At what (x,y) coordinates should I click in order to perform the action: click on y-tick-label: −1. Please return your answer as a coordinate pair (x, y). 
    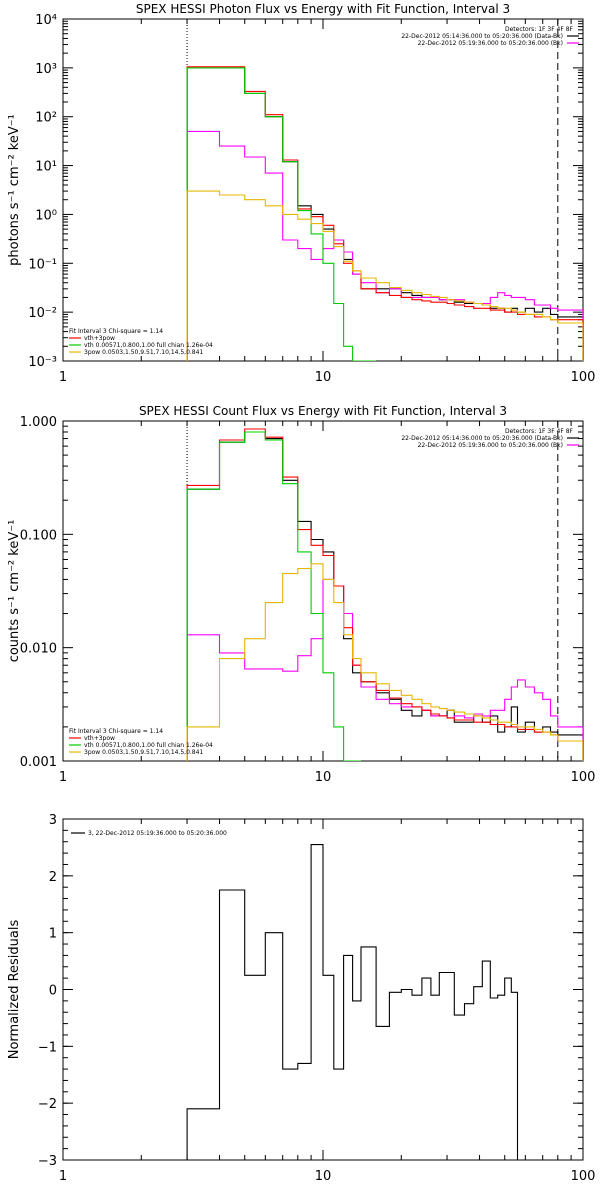
    Looking at the image, I should click on (47, 1047).